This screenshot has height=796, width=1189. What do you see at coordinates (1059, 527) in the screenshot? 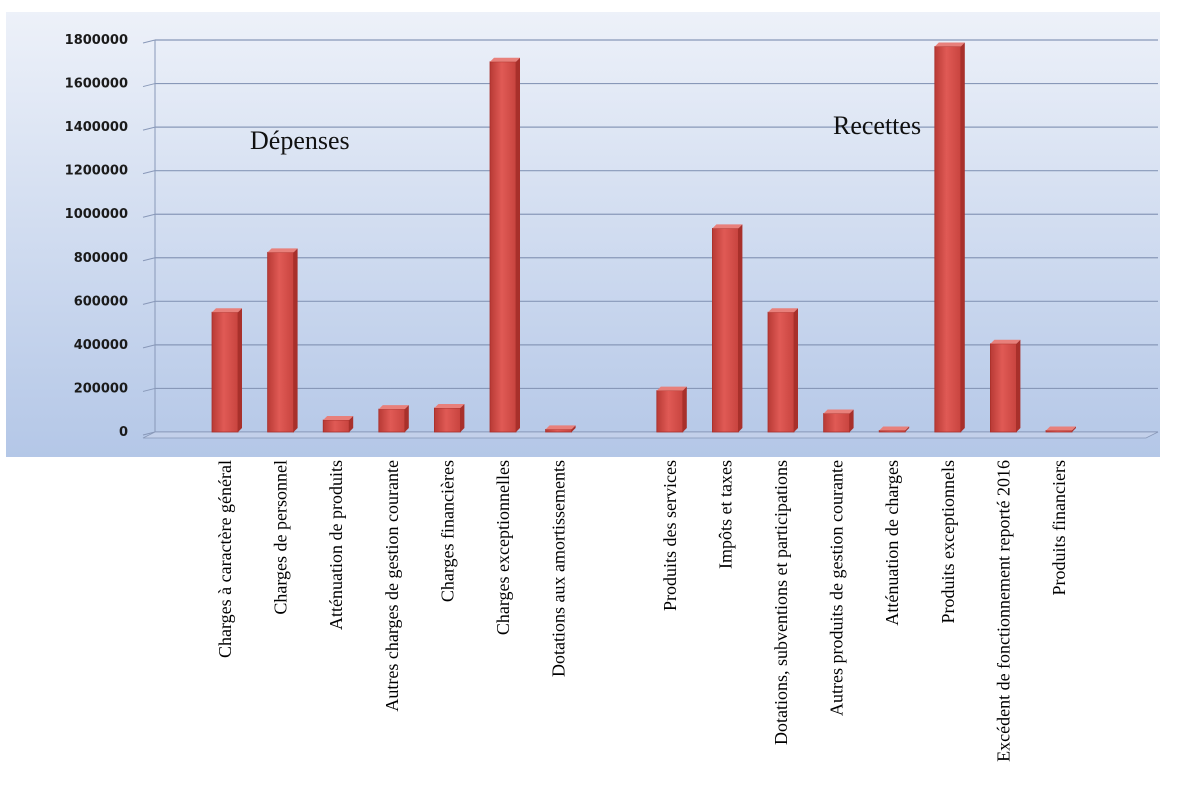
I see `x-tick-label: Produits financiers` at bounding box center [1059, 527].